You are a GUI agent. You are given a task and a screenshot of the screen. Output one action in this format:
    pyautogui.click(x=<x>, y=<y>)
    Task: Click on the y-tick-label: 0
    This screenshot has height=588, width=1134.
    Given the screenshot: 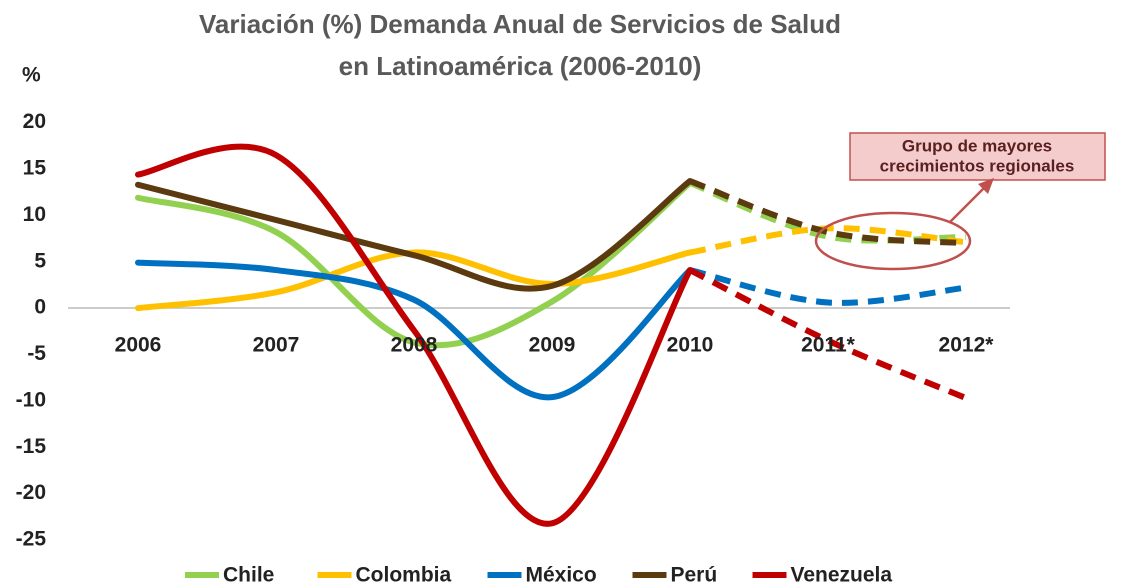 What is the action you would take?
    pyautogui.click(x=40, y=307)
    